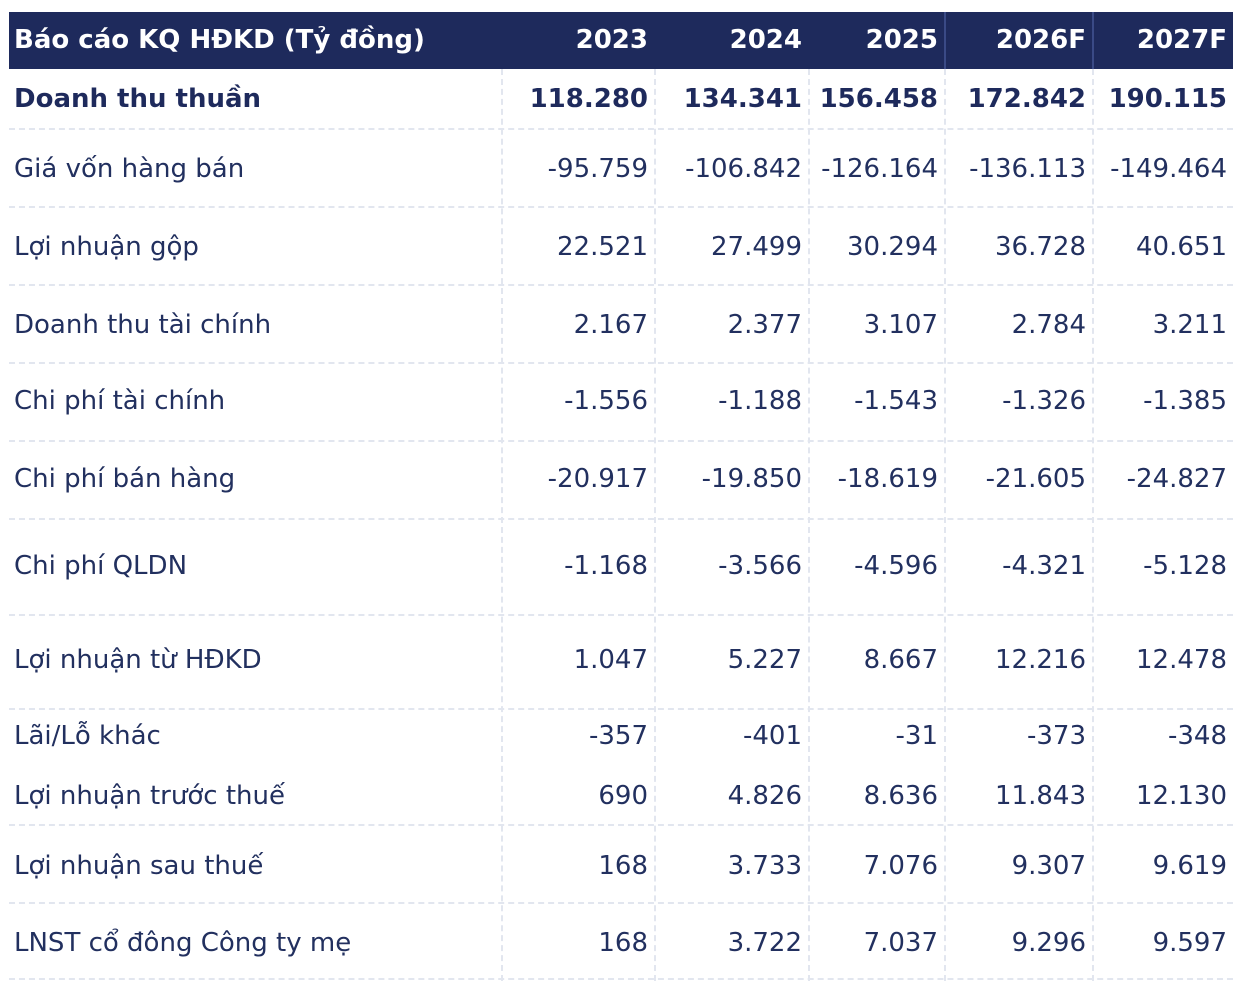 This screenshot has height=984, width=1247. Describe the element at coordinates (143, 324) in the screenshot. I see `row-label: Doanh thu tài chính` at that location.